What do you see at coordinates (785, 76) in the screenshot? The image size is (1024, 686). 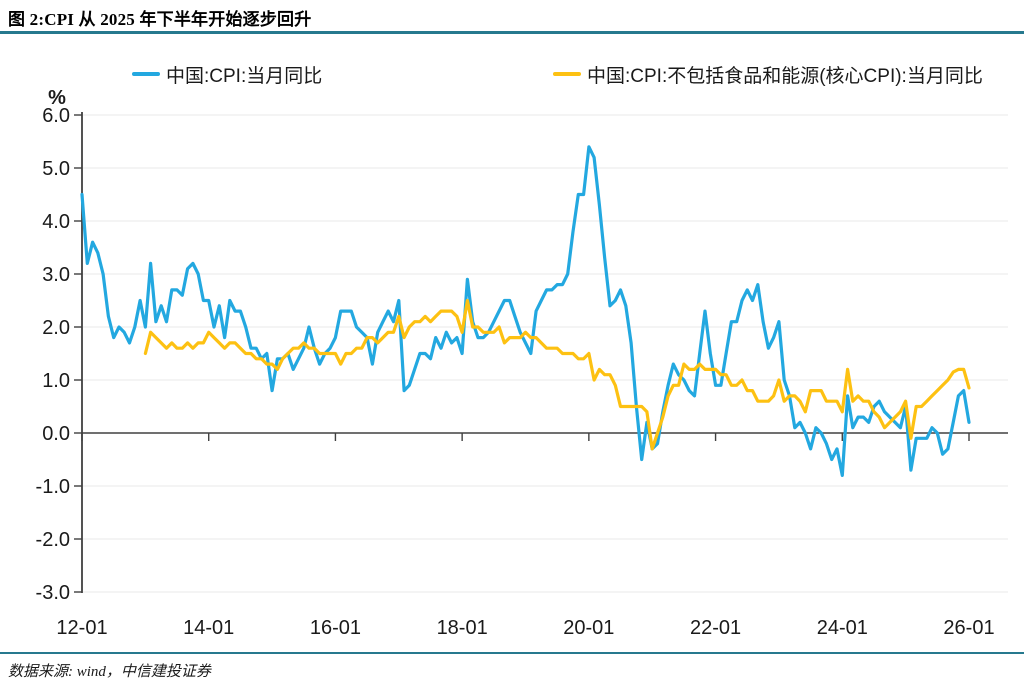 I see `core-cpi-line-label: 中国:CPI:不包括食品和能源(核心CPI):当月同比` at bounding box center [785, 76].